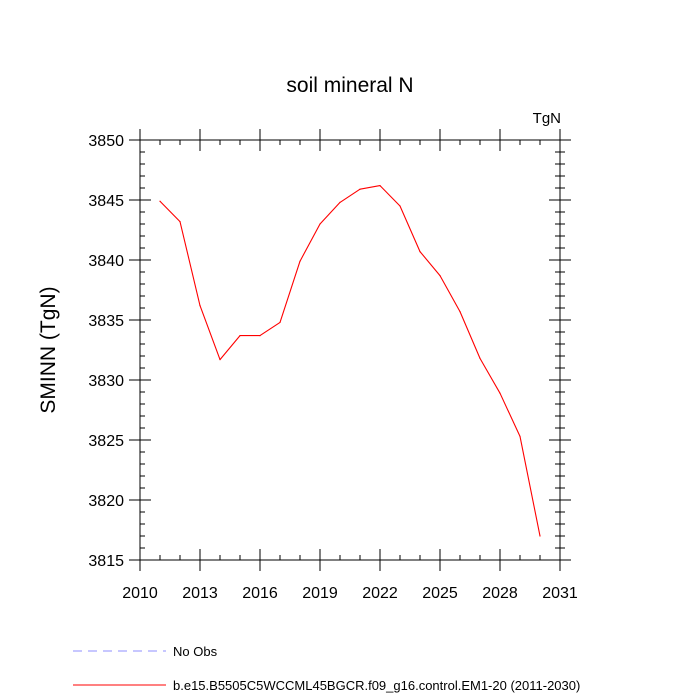  What do you see at coordinates (106, 321) in the screenshot?
I see `y-tick-label: 3835` at bounding box center [106, 321].